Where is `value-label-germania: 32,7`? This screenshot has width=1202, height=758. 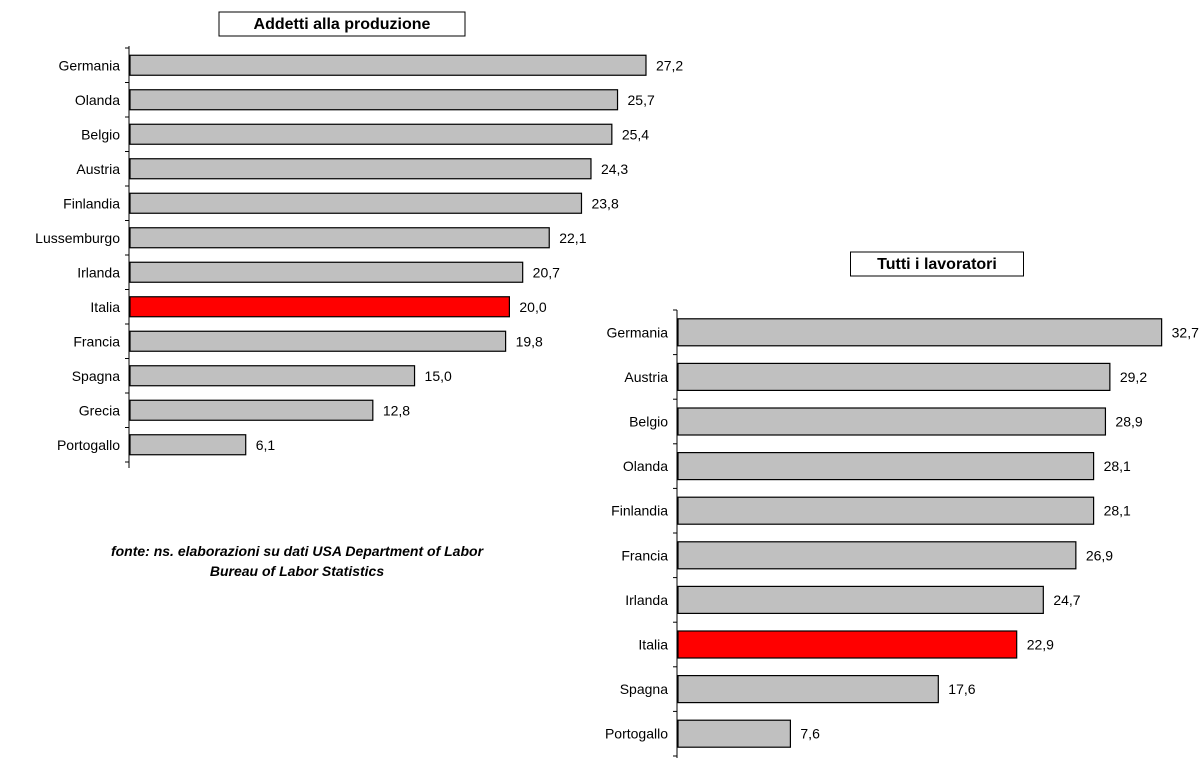
value-label-germania: 32,7 is located at coordinates (1185, 332).